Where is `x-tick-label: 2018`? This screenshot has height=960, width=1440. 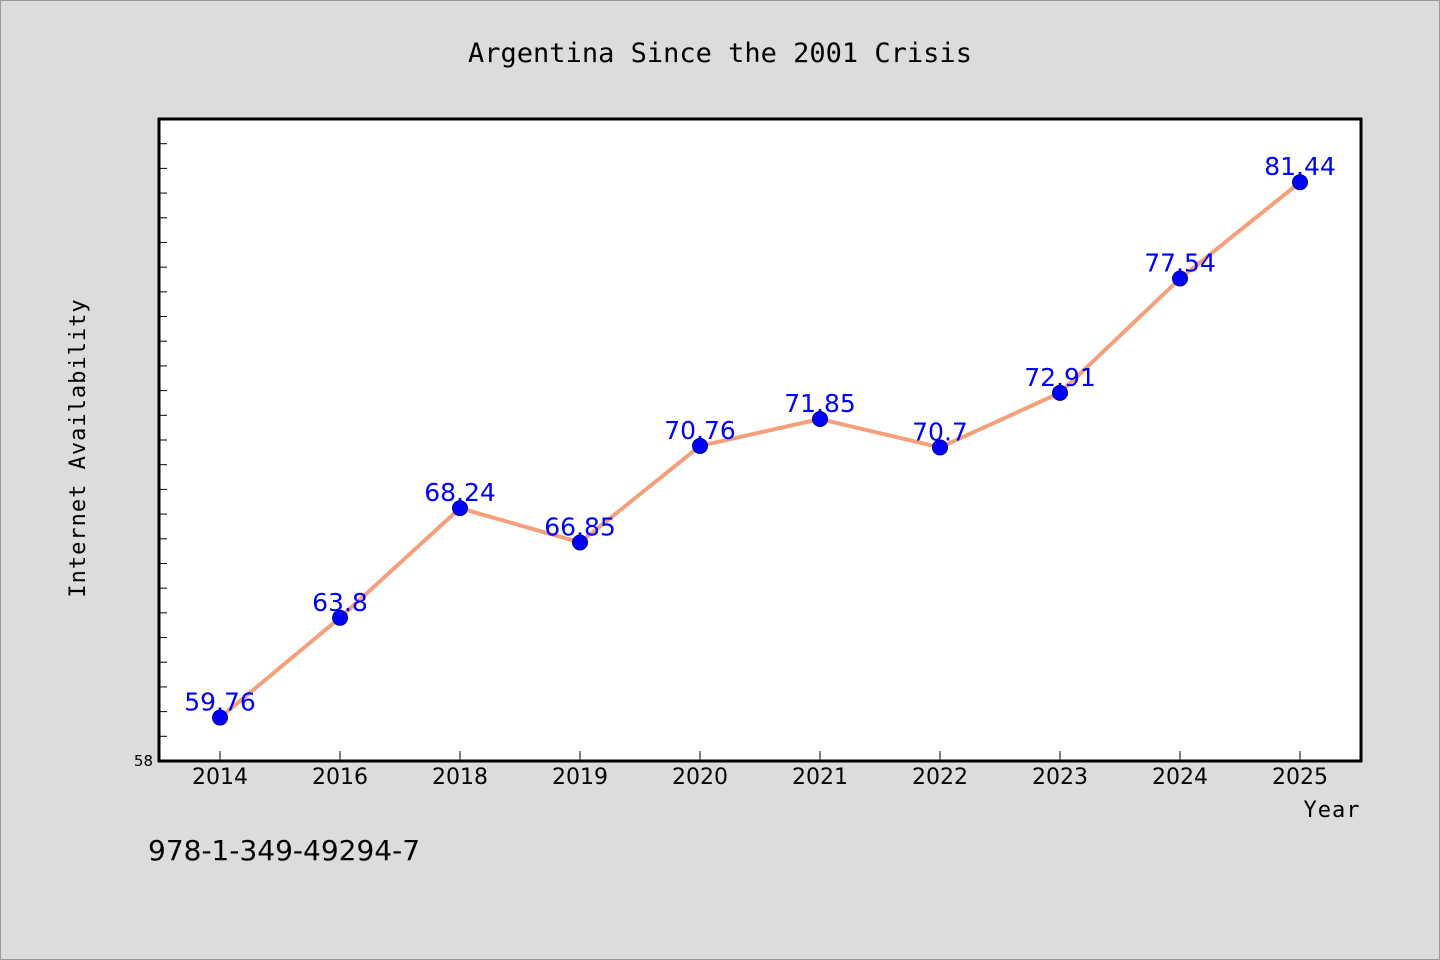 x-tick-label: 2018 is located at coordinates (460, 777).